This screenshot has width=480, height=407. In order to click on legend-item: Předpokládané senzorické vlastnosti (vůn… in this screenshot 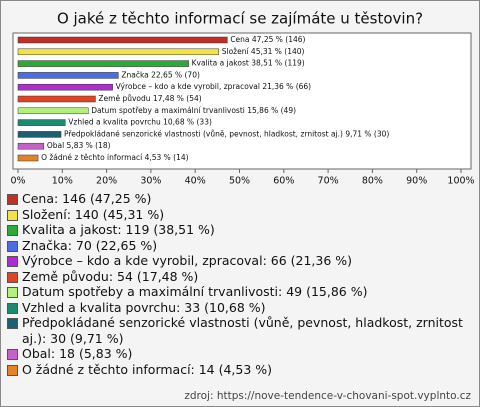, I will do `click(240, 330)`.